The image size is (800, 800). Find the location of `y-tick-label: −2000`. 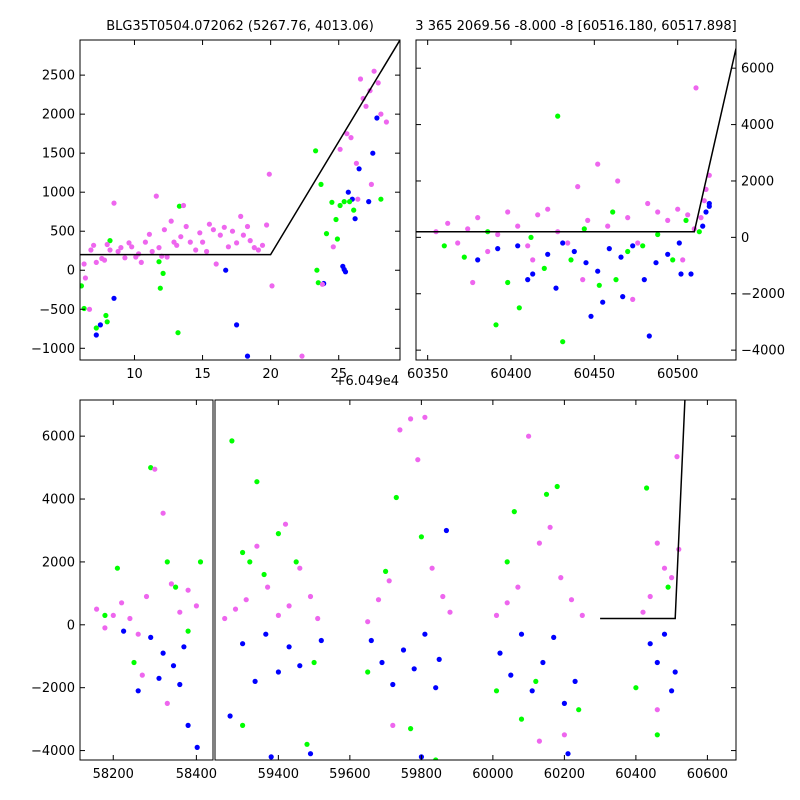

y-tick-label: −2000 is located at coordinates (763, 294).